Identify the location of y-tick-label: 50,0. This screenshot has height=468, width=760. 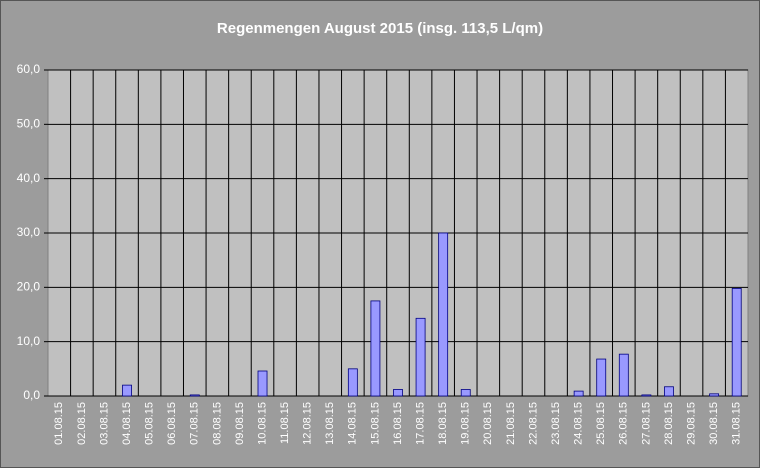
(29, 124).